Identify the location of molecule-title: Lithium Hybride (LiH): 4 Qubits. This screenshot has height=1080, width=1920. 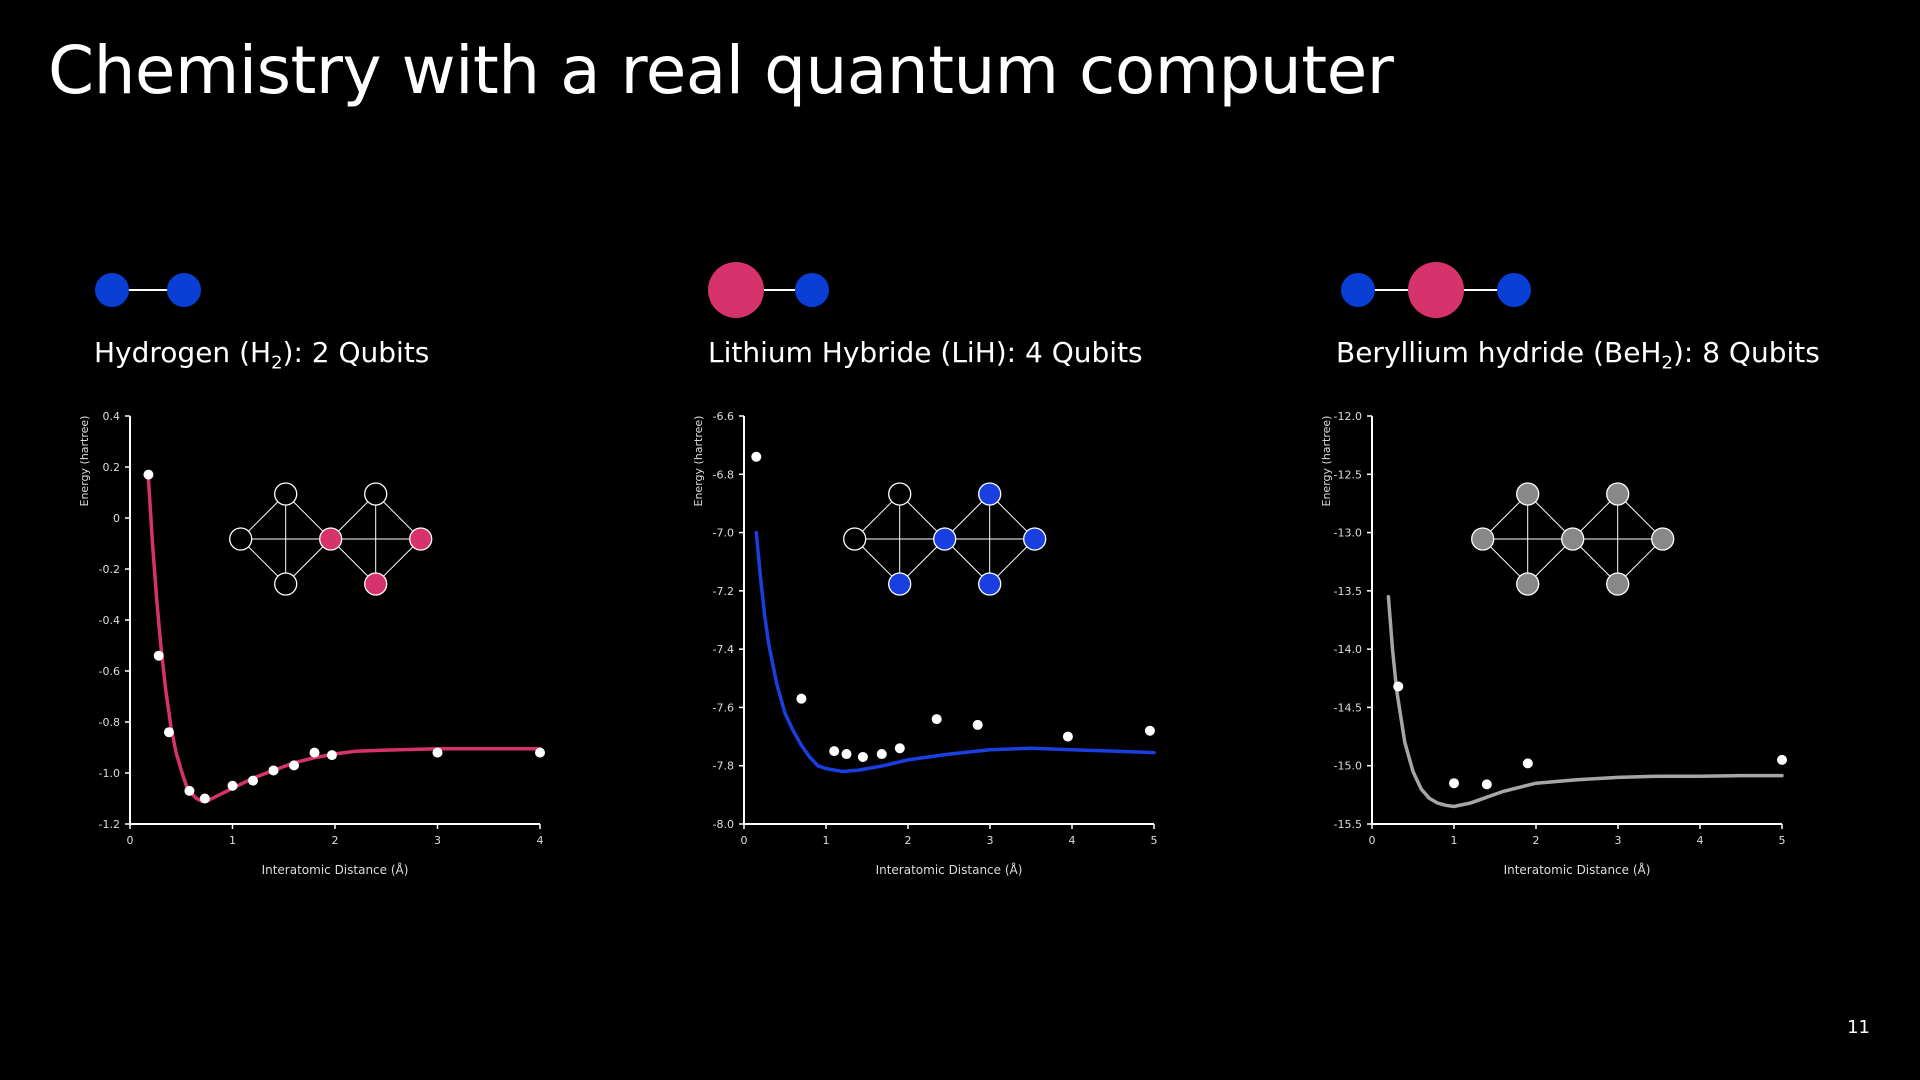
(925, 352).